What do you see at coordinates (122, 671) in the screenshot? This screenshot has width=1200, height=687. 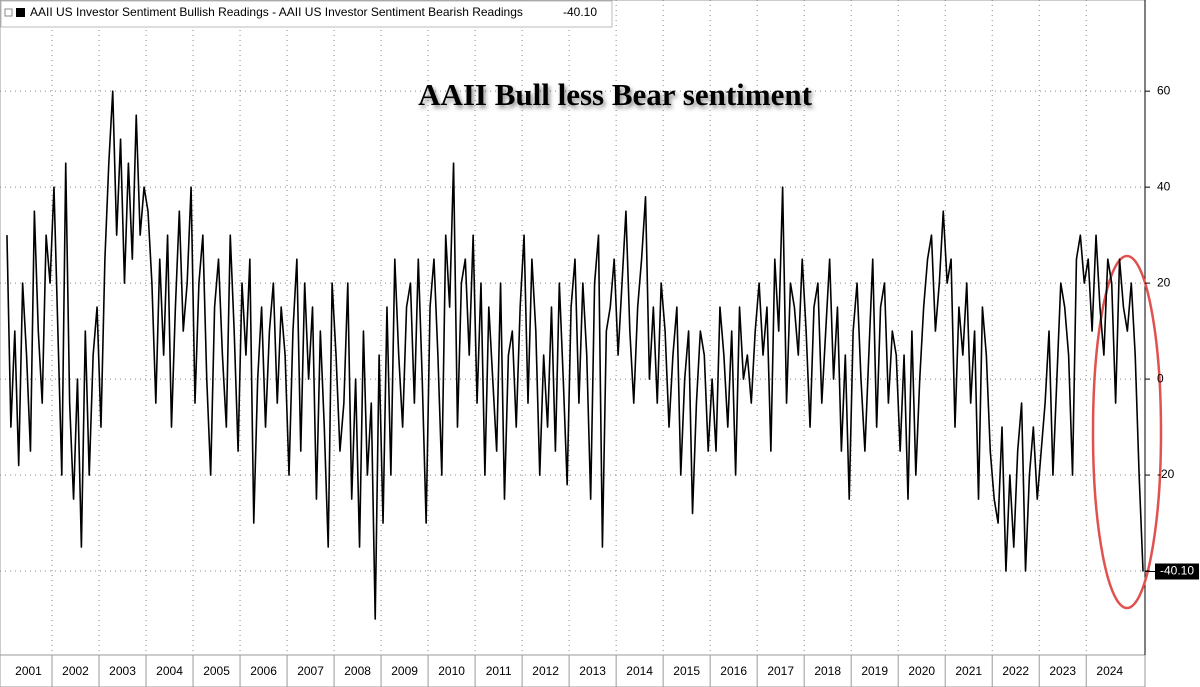 I see `x-tick-label: 2003` at bounding box center [122, 671].